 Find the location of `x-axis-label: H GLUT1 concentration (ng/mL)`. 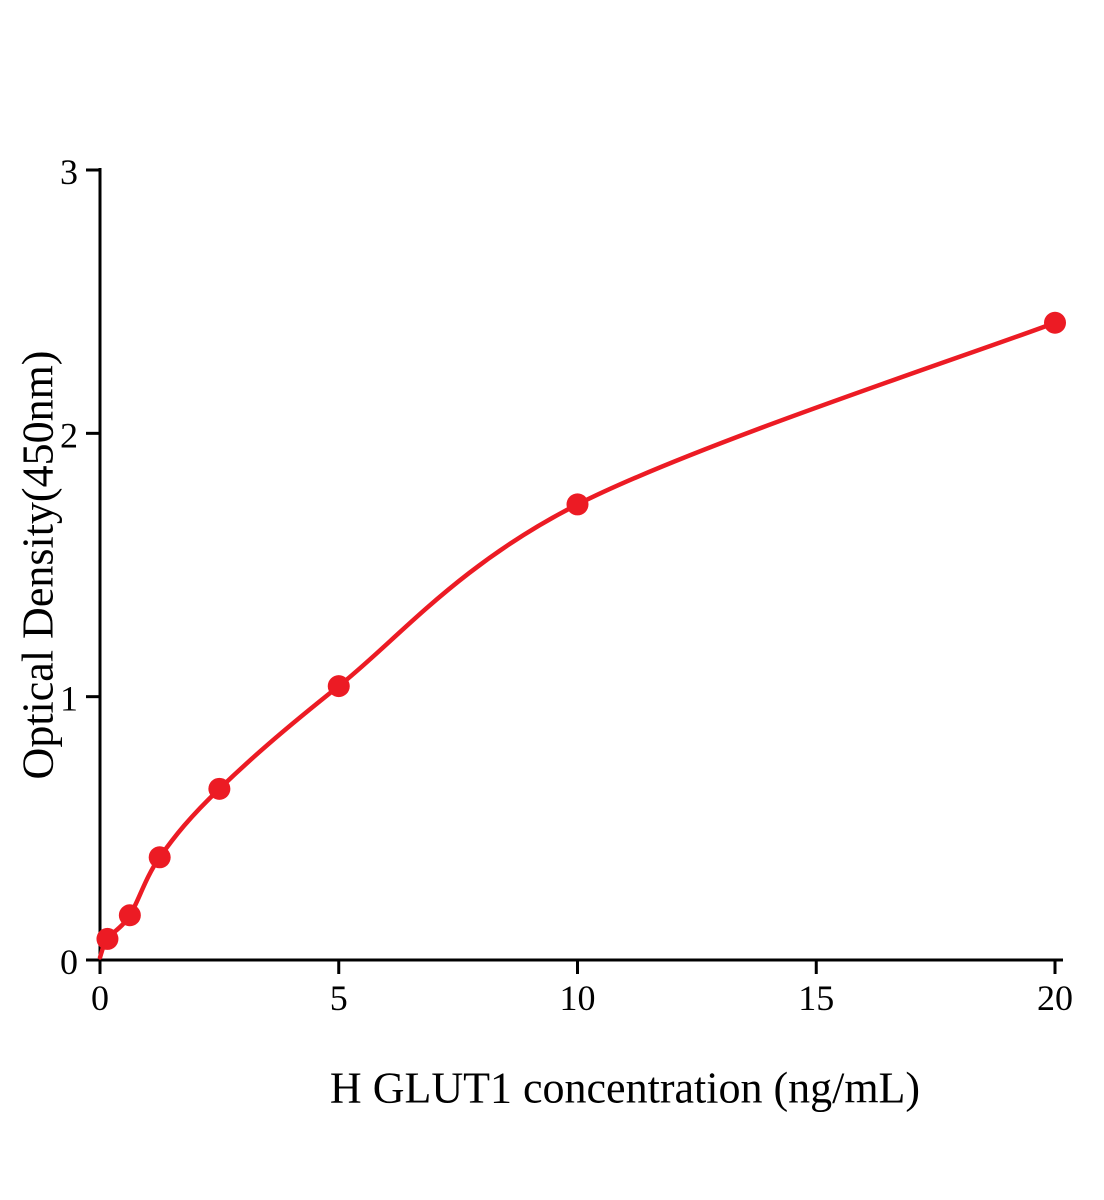

x-axis-label: H GLUT1 concentration (ng/mL) is located at coordinates (625, 1088).